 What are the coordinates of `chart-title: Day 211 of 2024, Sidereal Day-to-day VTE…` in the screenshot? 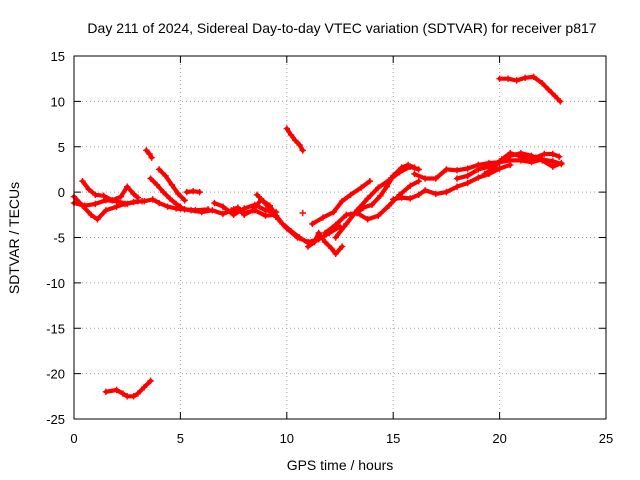 It's located at (341, 28).